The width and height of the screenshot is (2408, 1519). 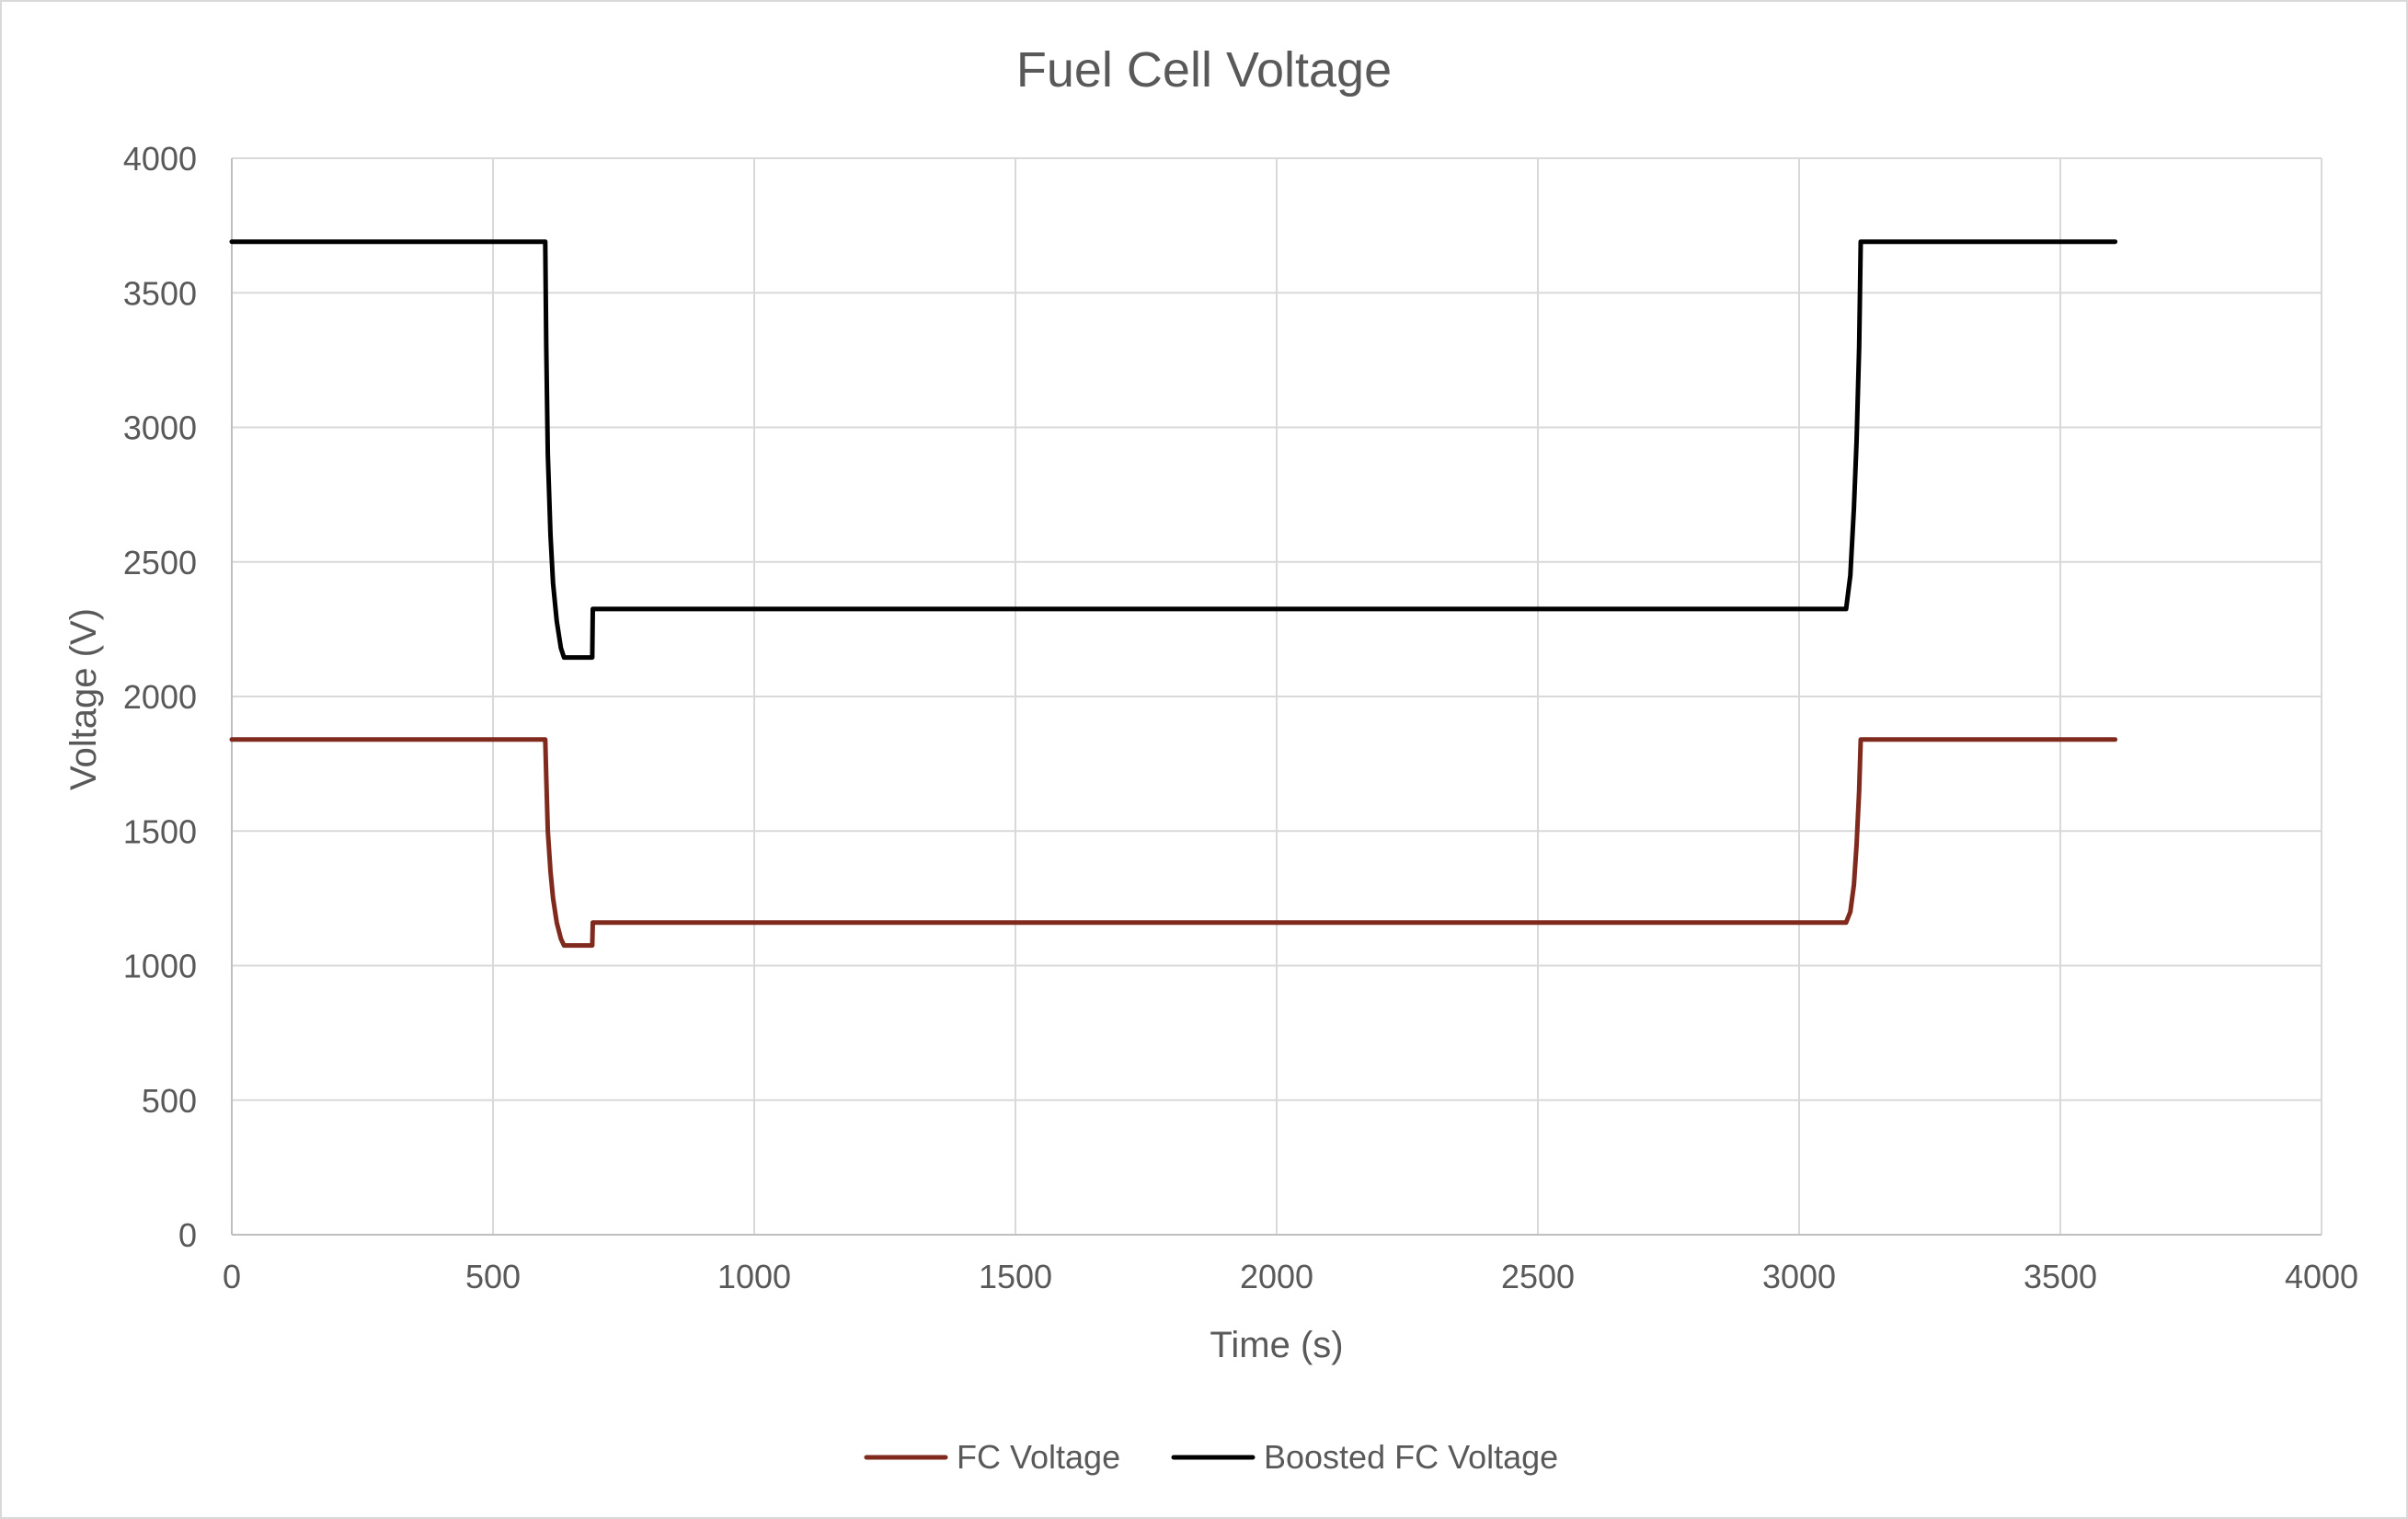 I want to click on y-tick-label: 1500, so click(x=160, y=831).